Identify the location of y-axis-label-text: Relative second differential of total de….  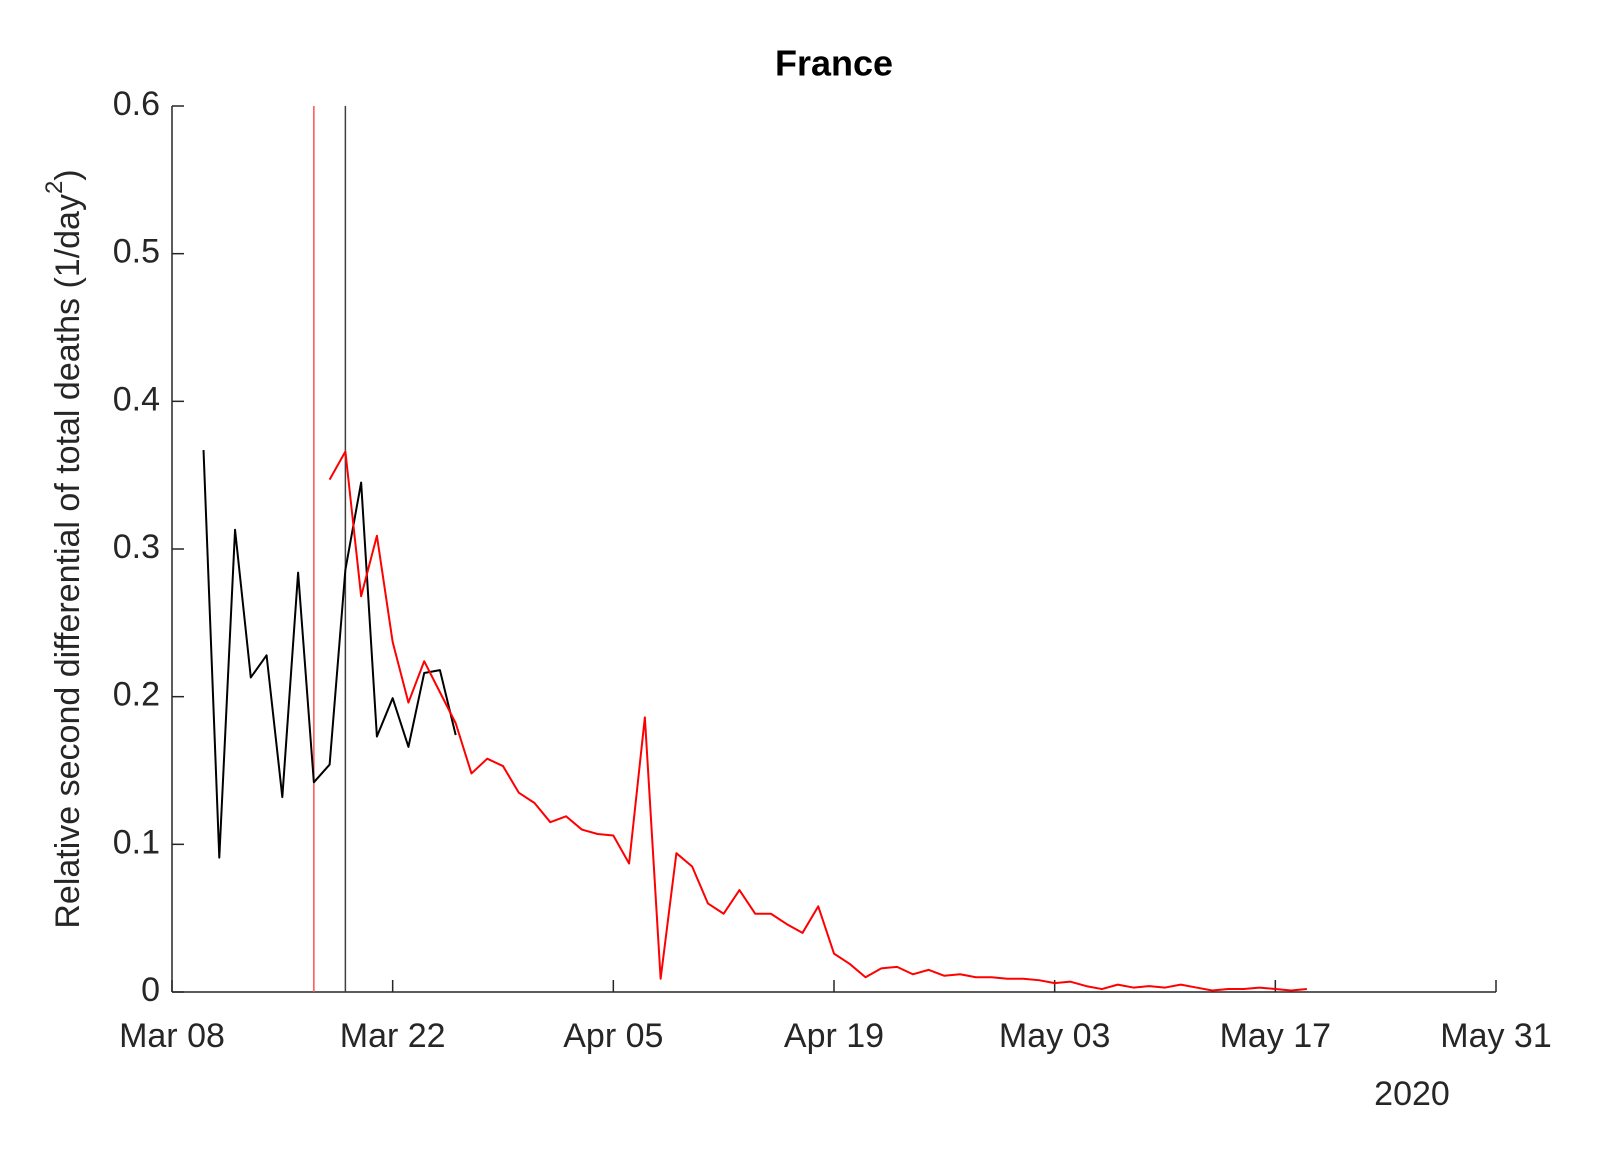
(68, 561).